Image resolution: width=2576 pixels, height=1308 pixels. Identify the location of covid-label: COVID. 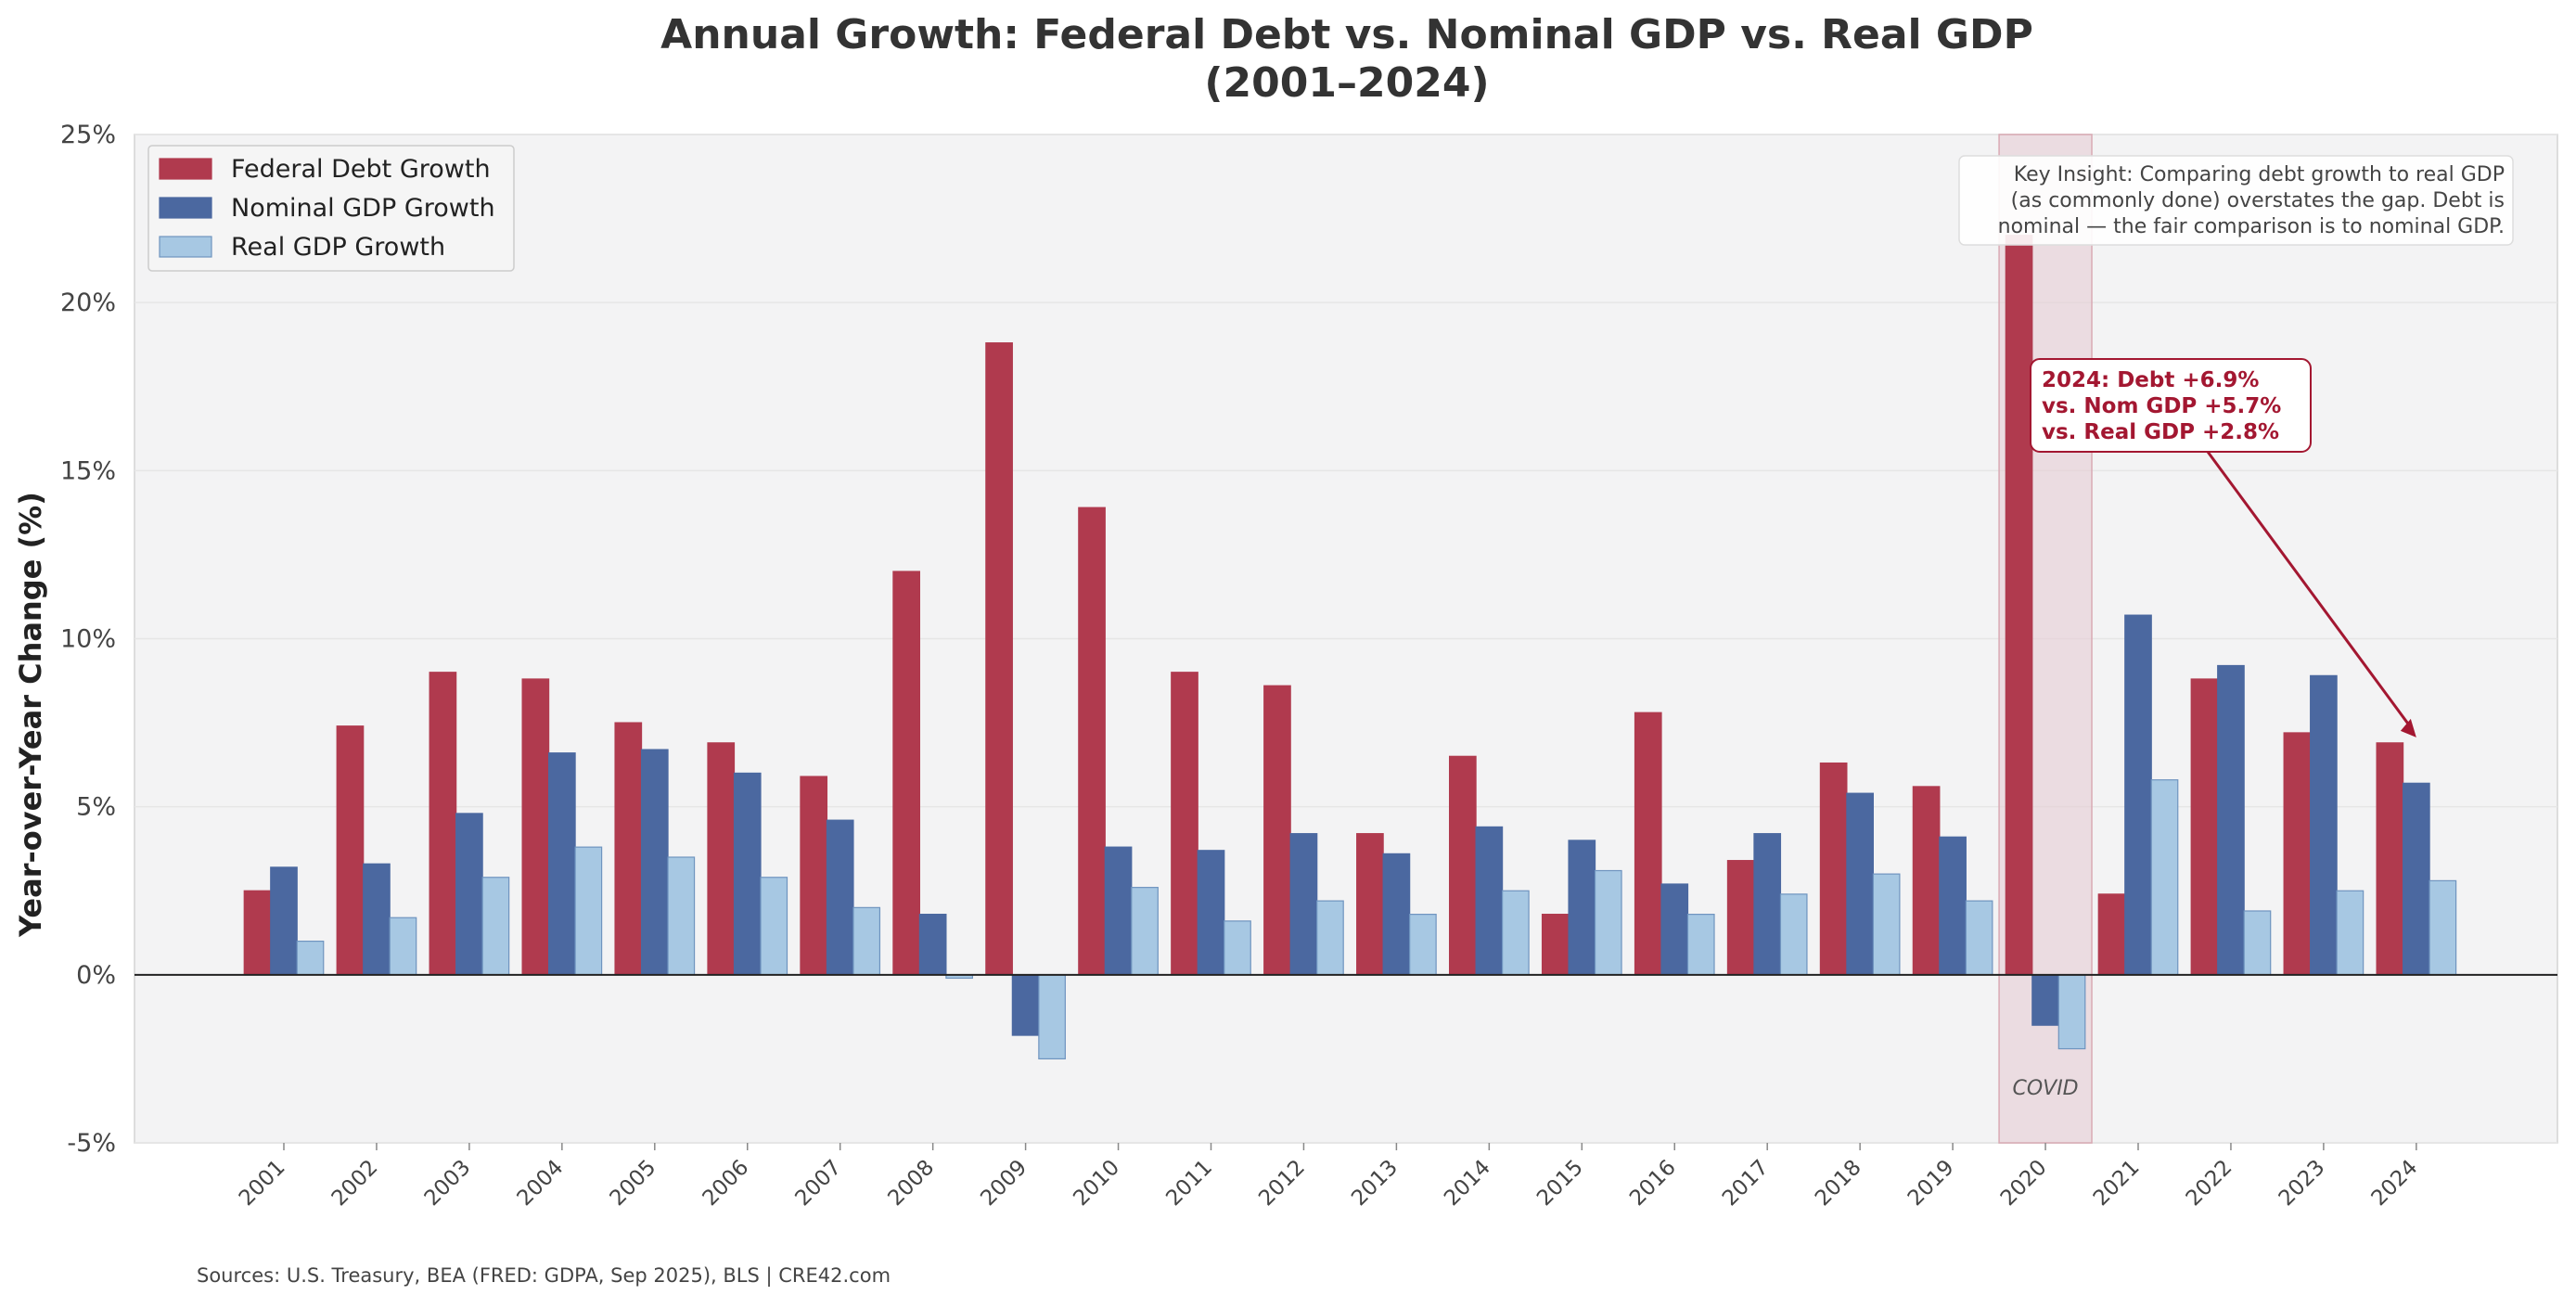
(2045, 1088).